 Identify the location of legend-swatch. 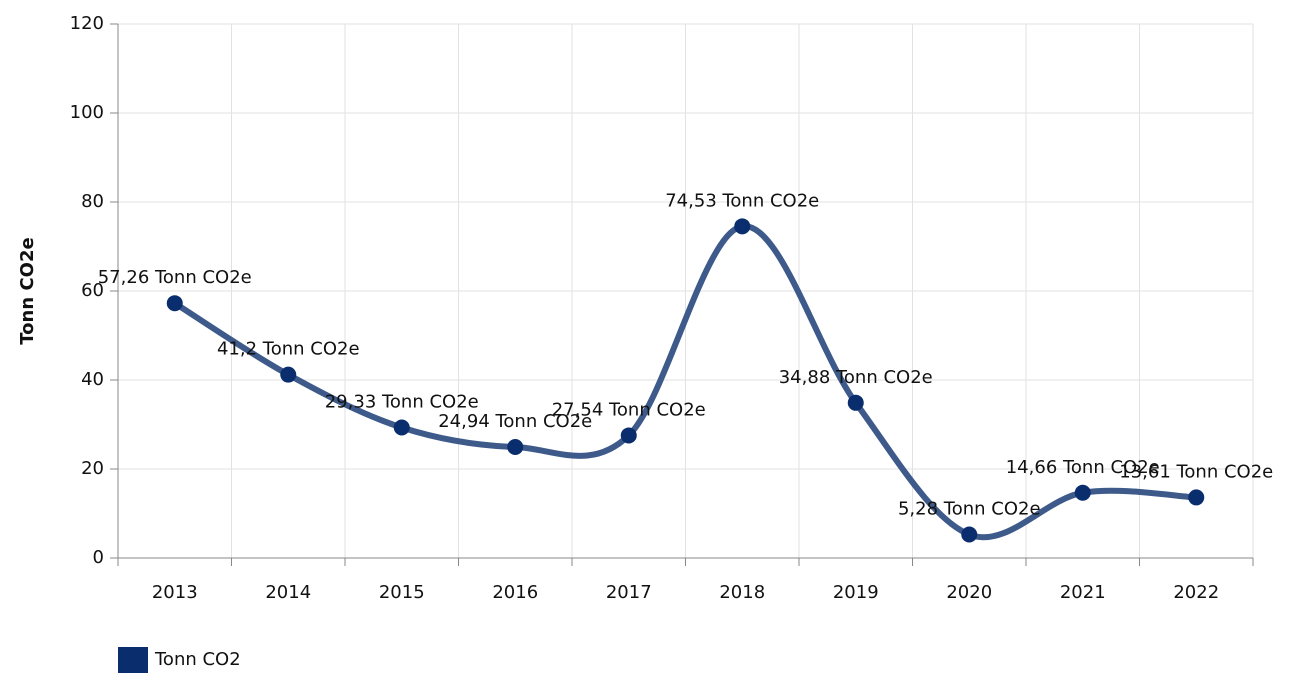
(133, 660).